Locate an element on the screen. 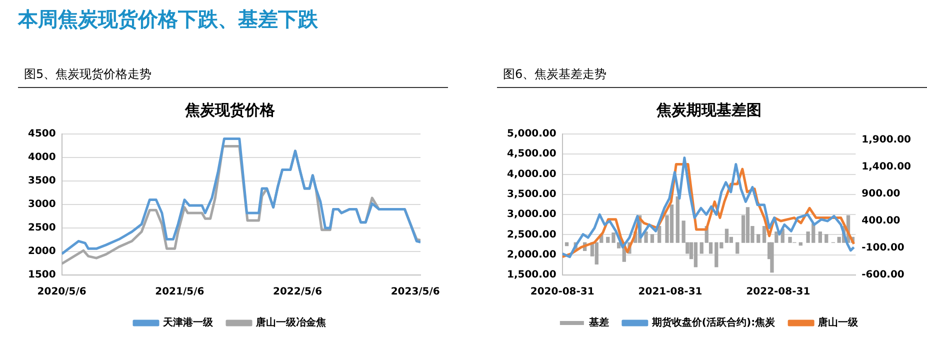 The image size is (927, 342). x-tick-label: 2022/5/6 is located at coordinates (297, 292).